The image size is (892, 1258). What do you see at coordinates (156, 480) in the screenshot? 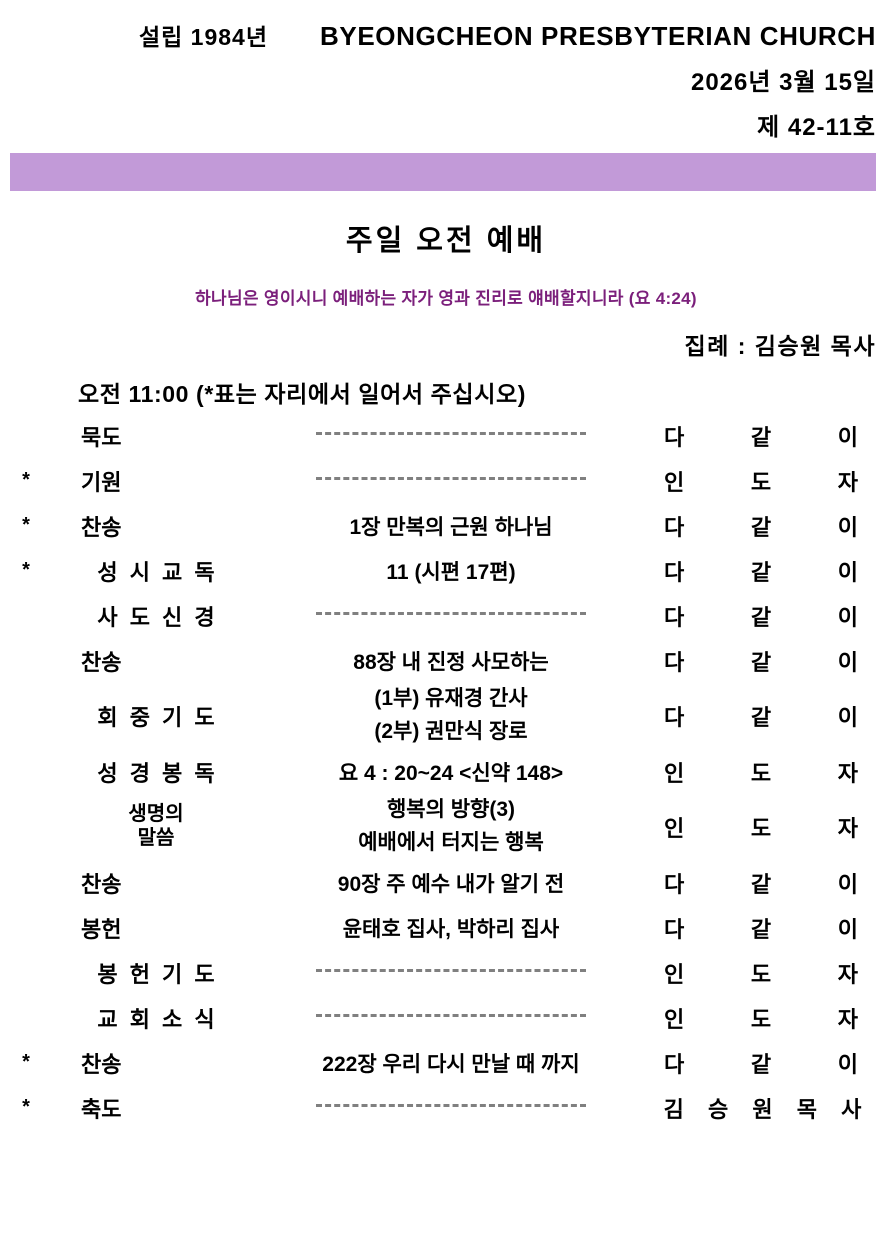
I see `order-item-label: 기원` at bounding box center [156, 480].